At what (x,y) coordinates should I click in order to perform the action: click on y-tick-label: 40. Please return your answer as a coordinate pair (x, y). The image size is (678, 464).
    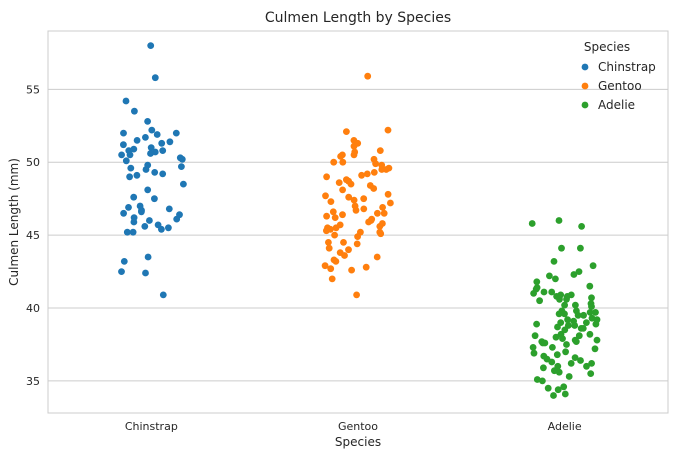
    Looking at the image, I should click on (33, 308).